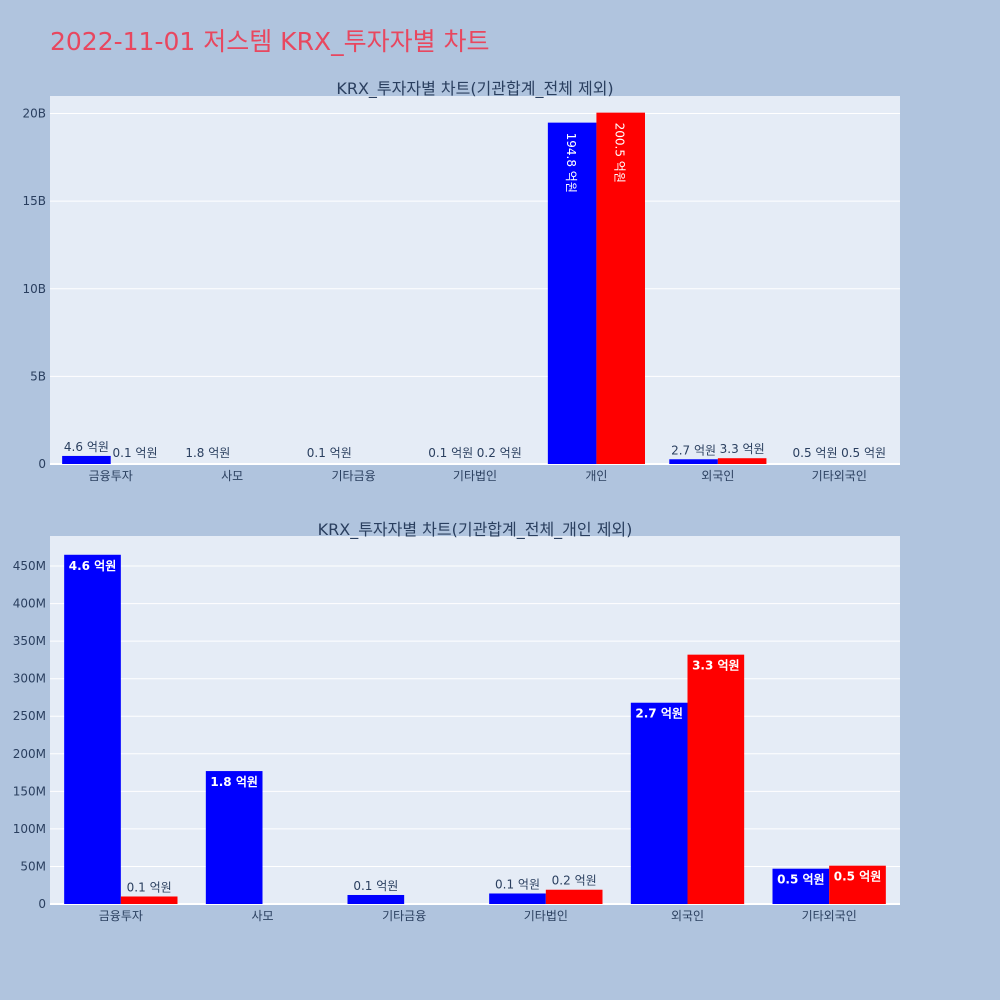  Describe the element at coordinates (270, 41) in the screenshot. I see `page-title: 2022-11-01 저스템 KRX_투자자별 차트` at that location.